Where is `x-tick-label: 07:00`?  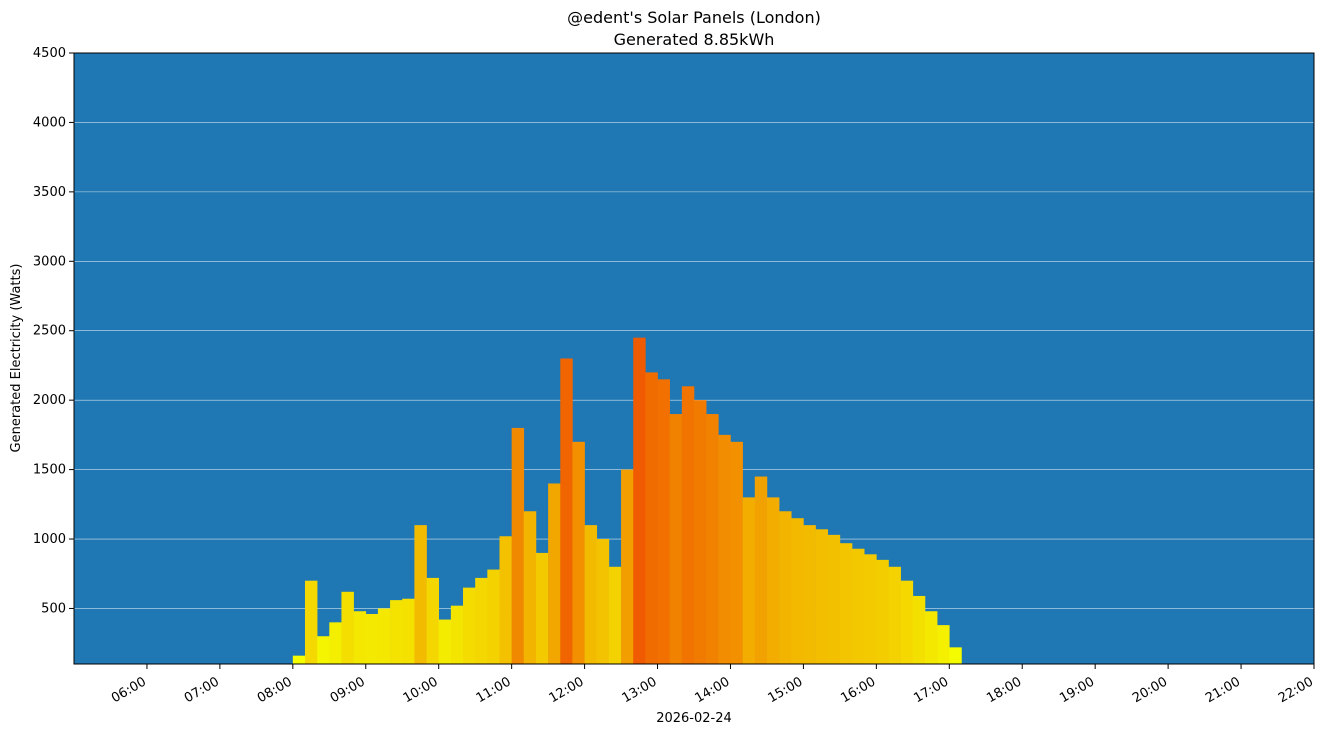
x-tick-label: 07:00 is located at coordinates (202, 690).